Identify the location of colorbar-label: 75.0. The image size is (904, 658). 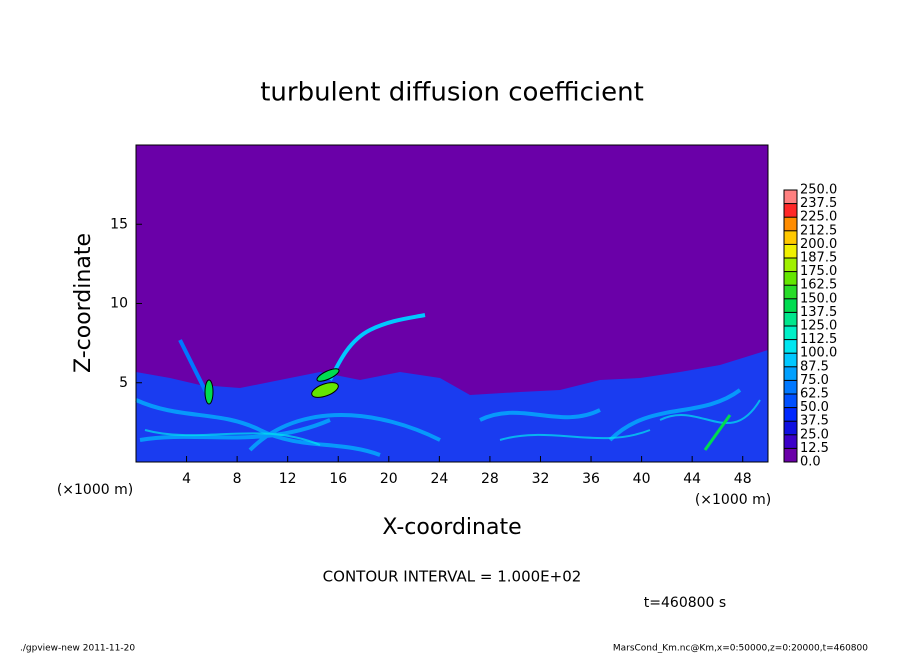
(814, 380).